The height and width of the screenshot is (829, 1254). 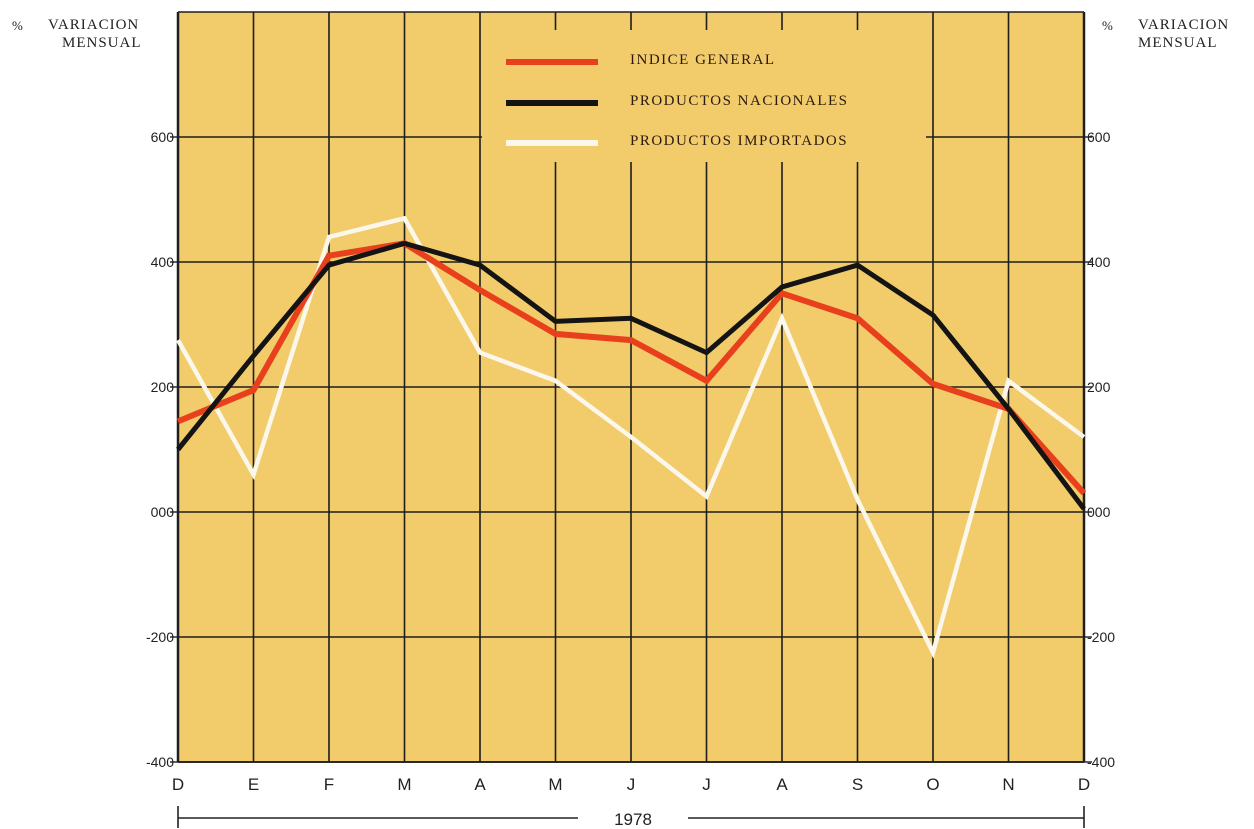 I want to click on legend-label: INDICE GENERAL, so click(x=703, y=60).